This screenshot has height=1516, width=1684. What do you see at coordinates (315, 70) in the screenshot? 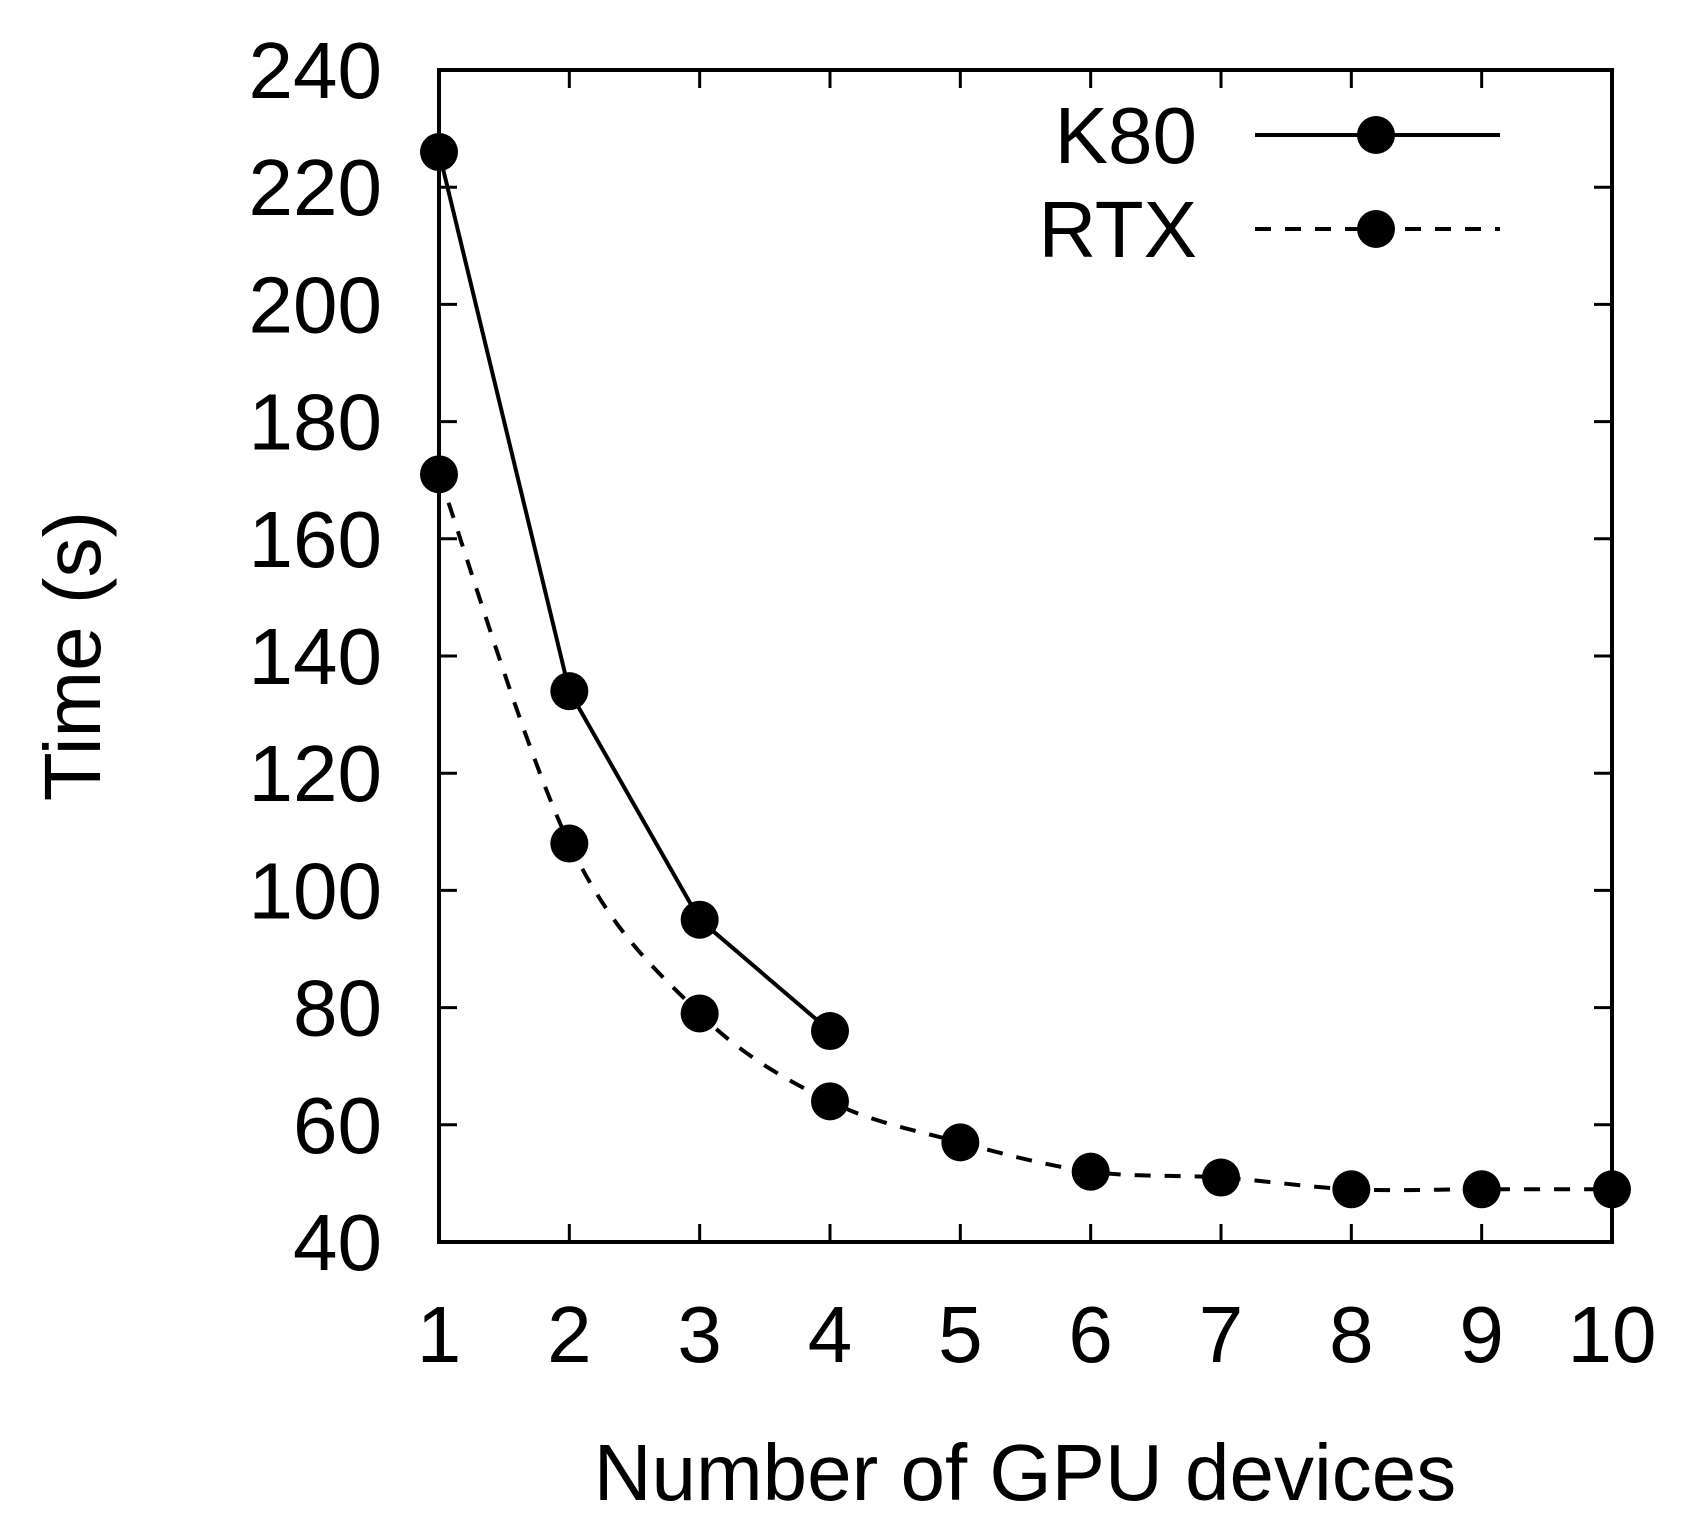
I see `y-tick-label: 240` at bounding box center [315, 70].